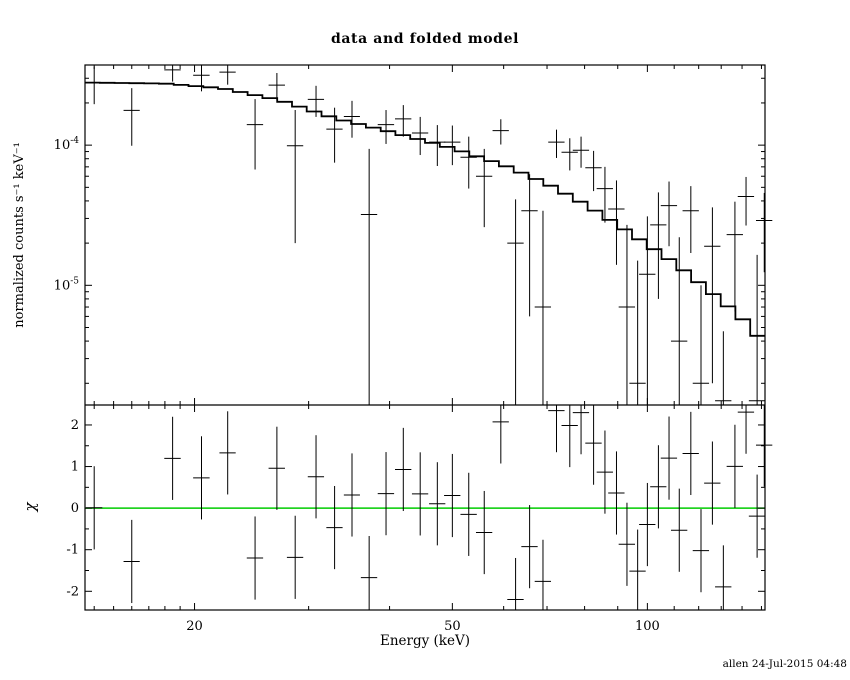 This screenshot has width=850, height=680. What do you see at coordinates (72, 591) in the screenshot?
I see `y-tick-label-bottom: -2` at bounding box center [72, 591].